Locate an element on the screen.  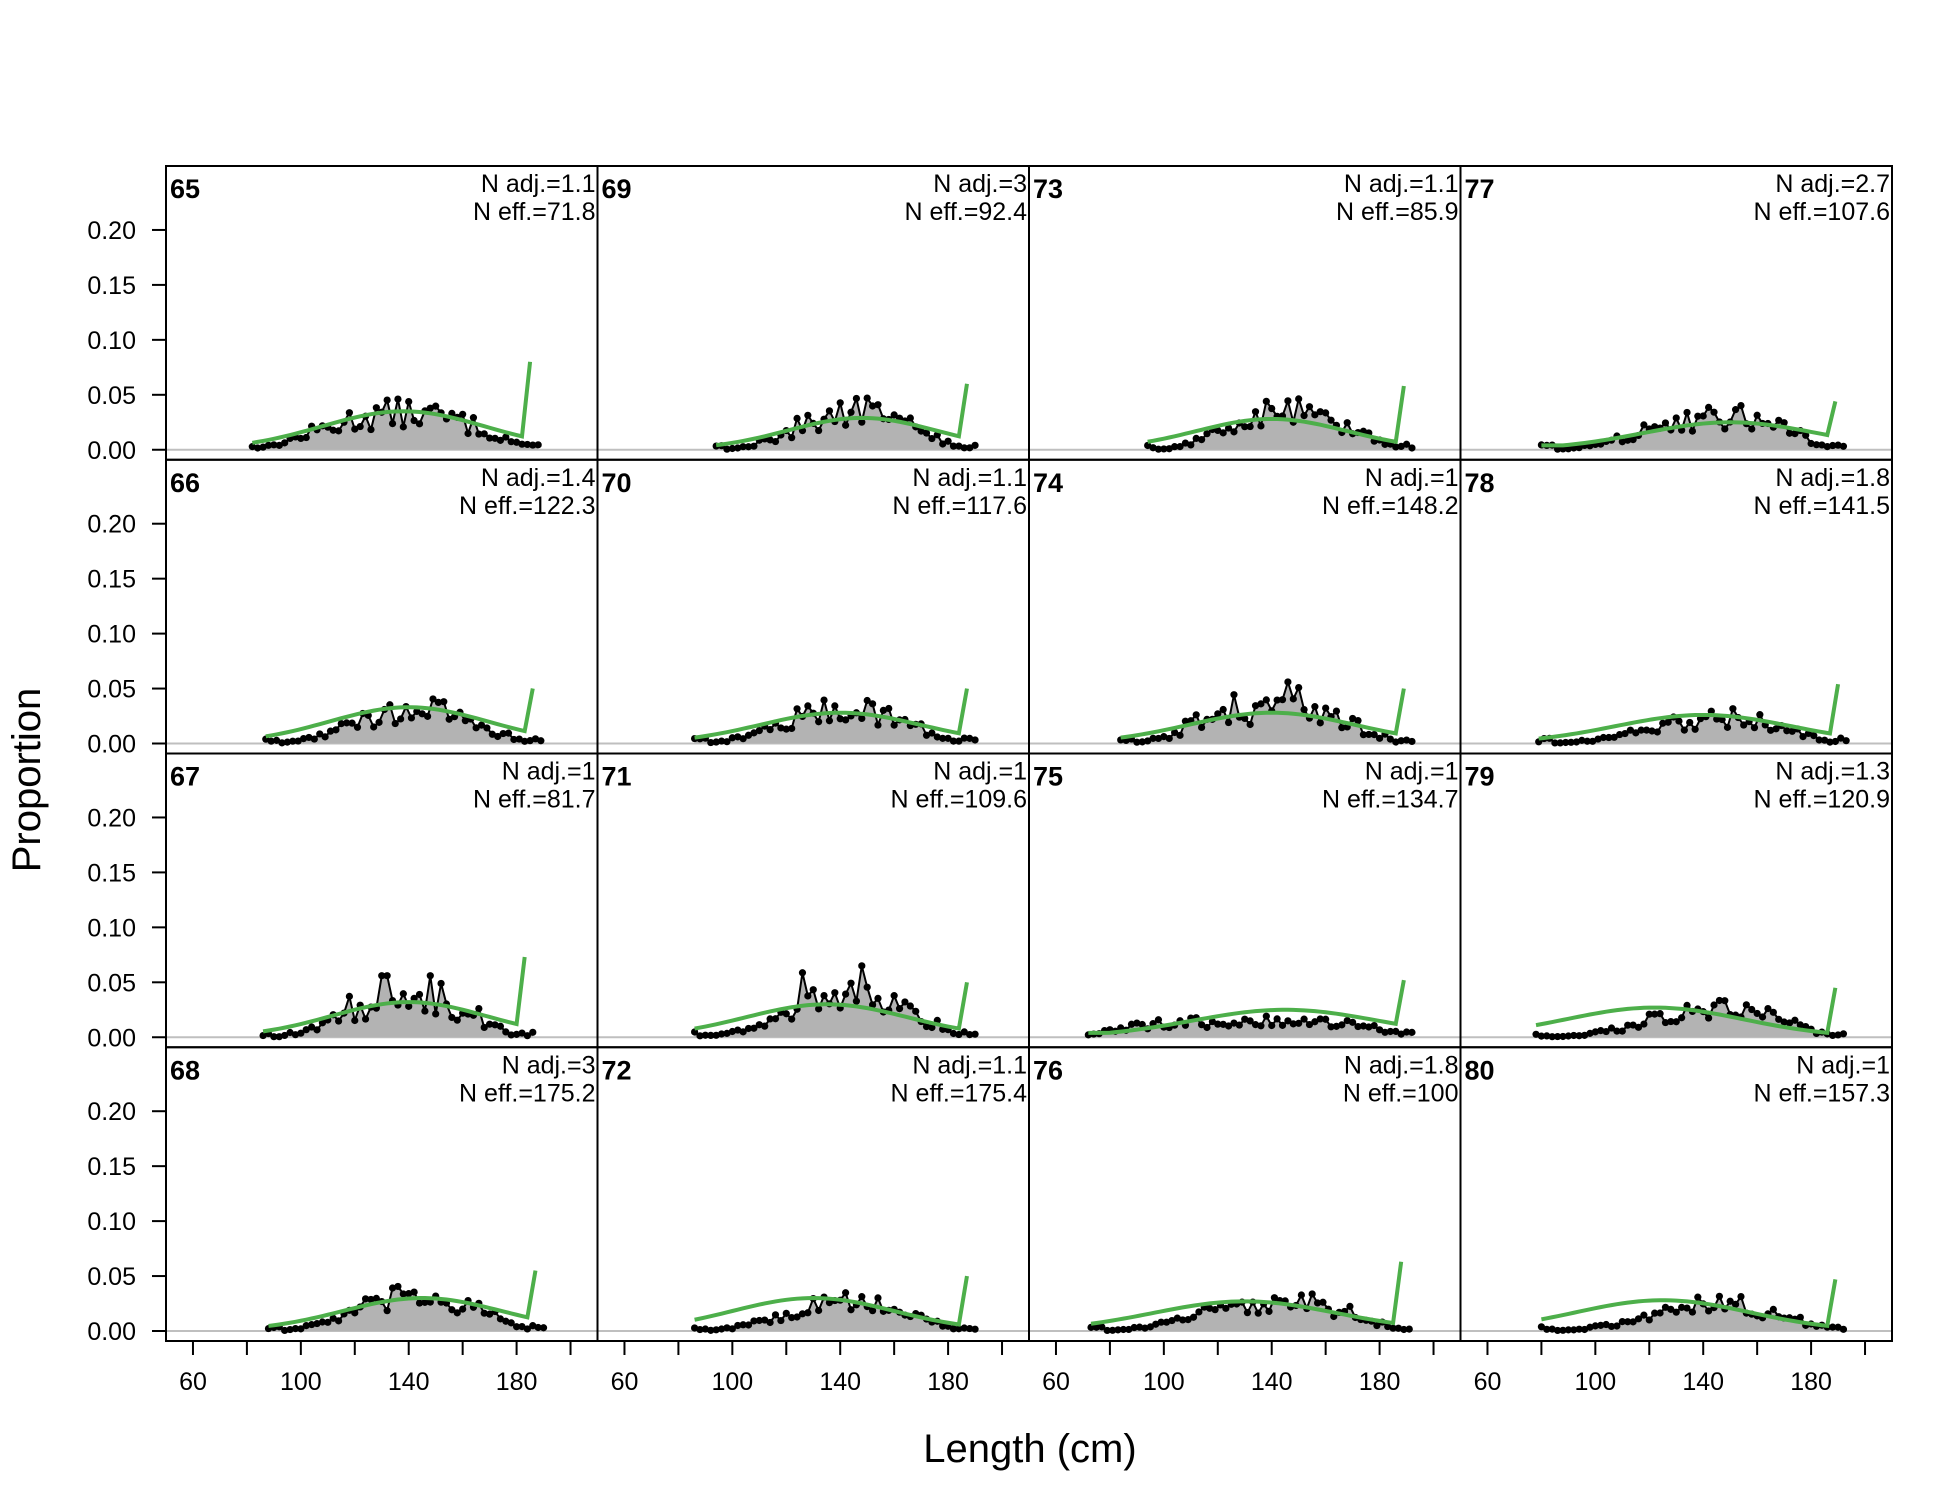
x-tick-label: 100 is located at coordinates (301, 1382).